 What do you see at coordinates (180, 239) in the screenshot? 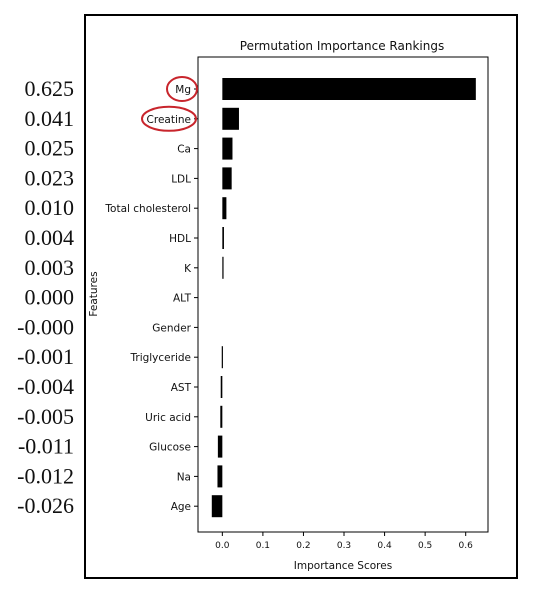
I see `feature-label-hdl: HDL` at bounding box center [180, 239].